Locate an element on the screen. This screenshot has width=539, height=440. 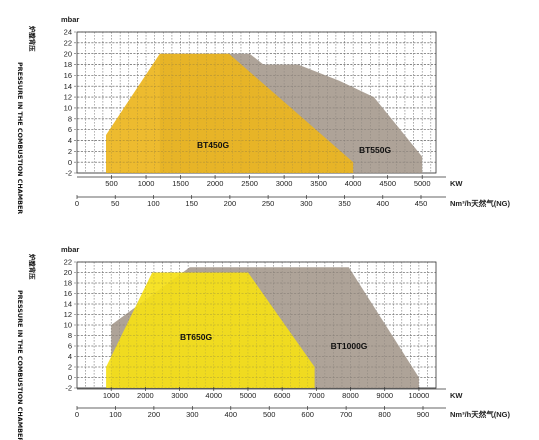
gas-tick-label: 900 is located at coordinates (423, 414).